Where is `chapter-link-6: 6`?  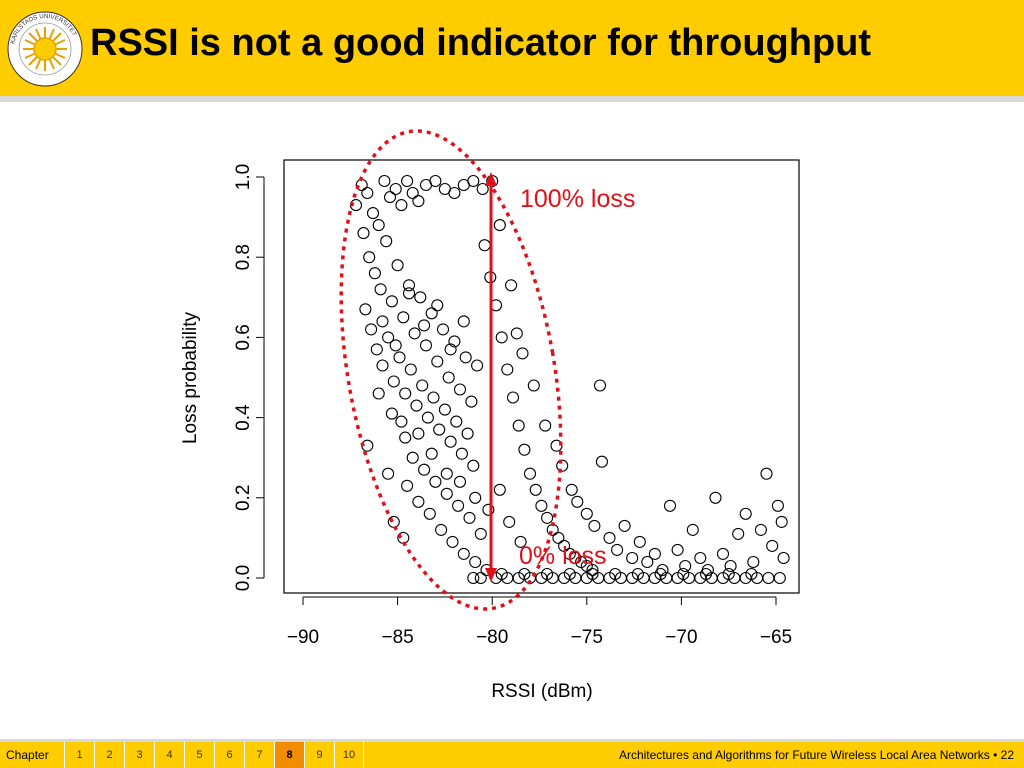
chapter-link-6: 6 is located at coordinates (229, 755).